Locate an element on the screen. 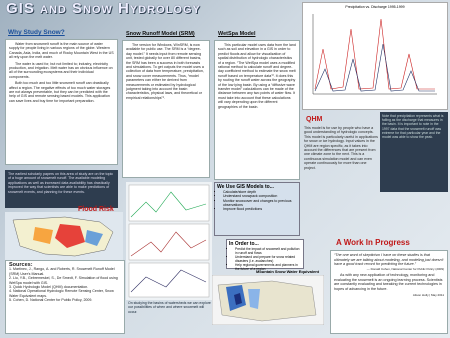  heading: Snow Runoff Model (SRM) is located at coordinates (160, 34).